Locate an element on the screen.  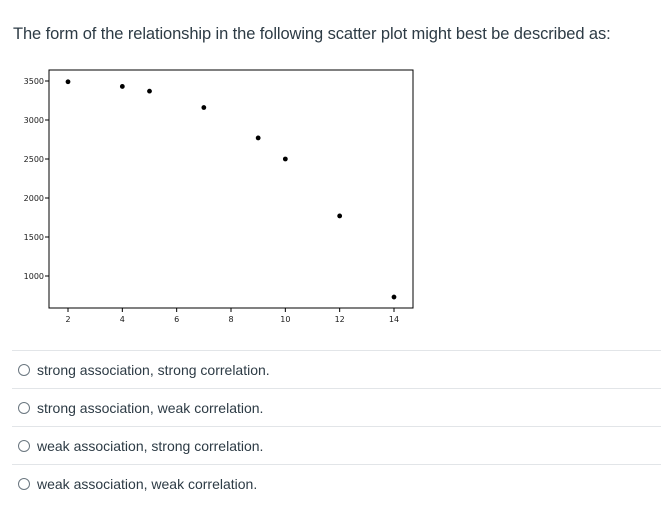
y-tick-label: 2500 is located at coordinates (34, 159).